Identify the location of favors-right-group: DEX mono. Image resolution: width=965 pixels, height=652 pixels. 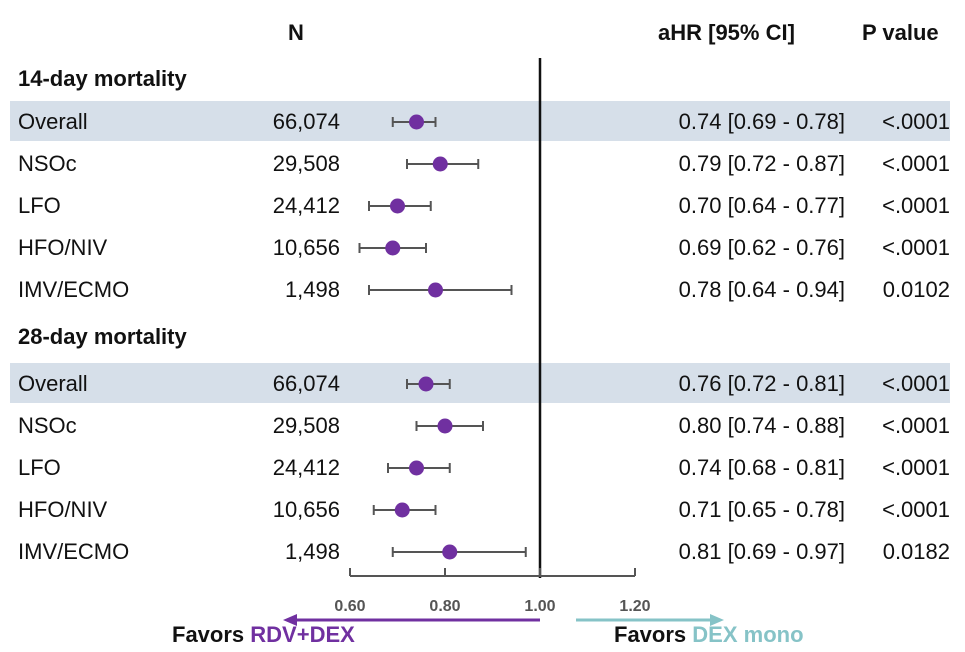
(748, 634).